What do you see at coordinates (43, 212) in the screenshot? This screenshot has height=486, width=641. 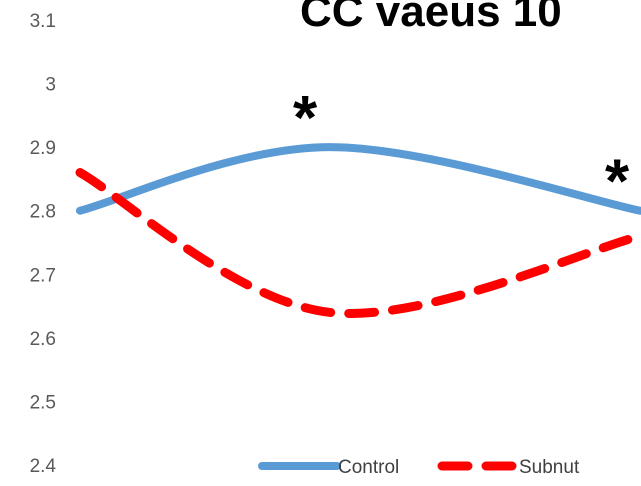 I see `y-tick-label: 2.8` at bounding box center [43, 212].